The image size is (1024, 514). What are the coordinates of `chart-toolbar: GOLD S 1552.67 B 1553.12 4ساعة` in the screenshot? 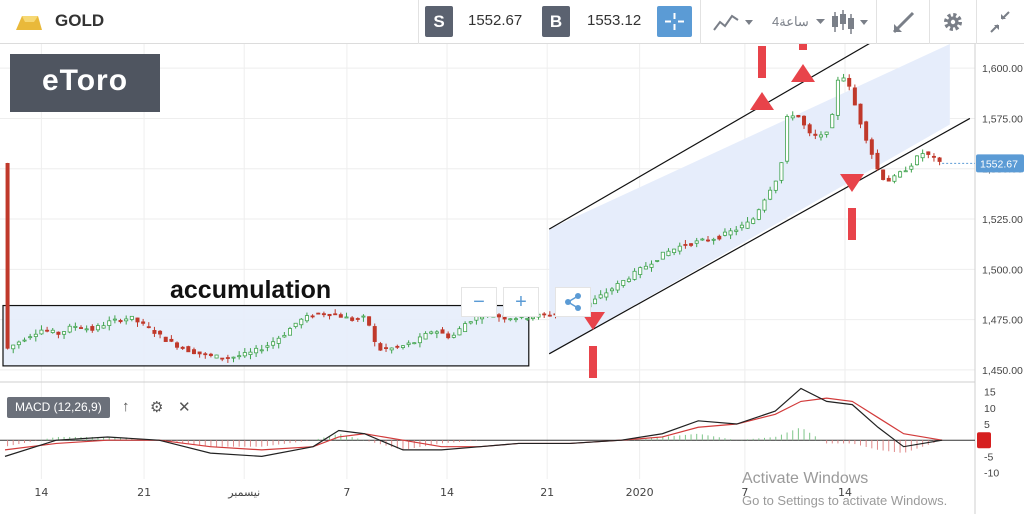 It's located at (512, 22).